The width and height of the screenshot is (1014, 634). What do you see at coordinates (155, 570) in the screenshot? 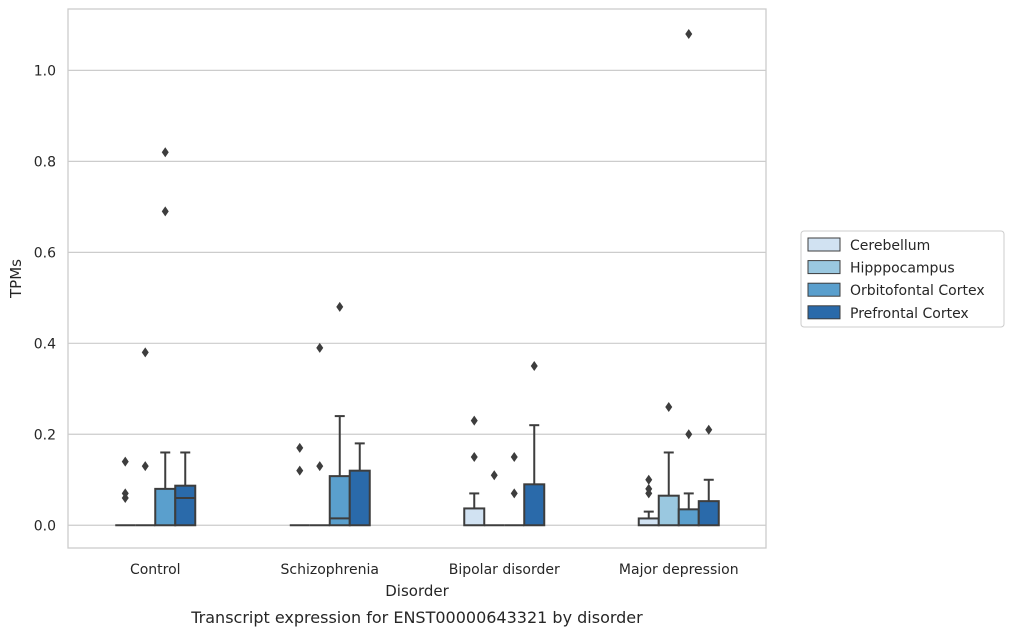
I see `x-tick-label: Control` at bounding box center [155, 570].